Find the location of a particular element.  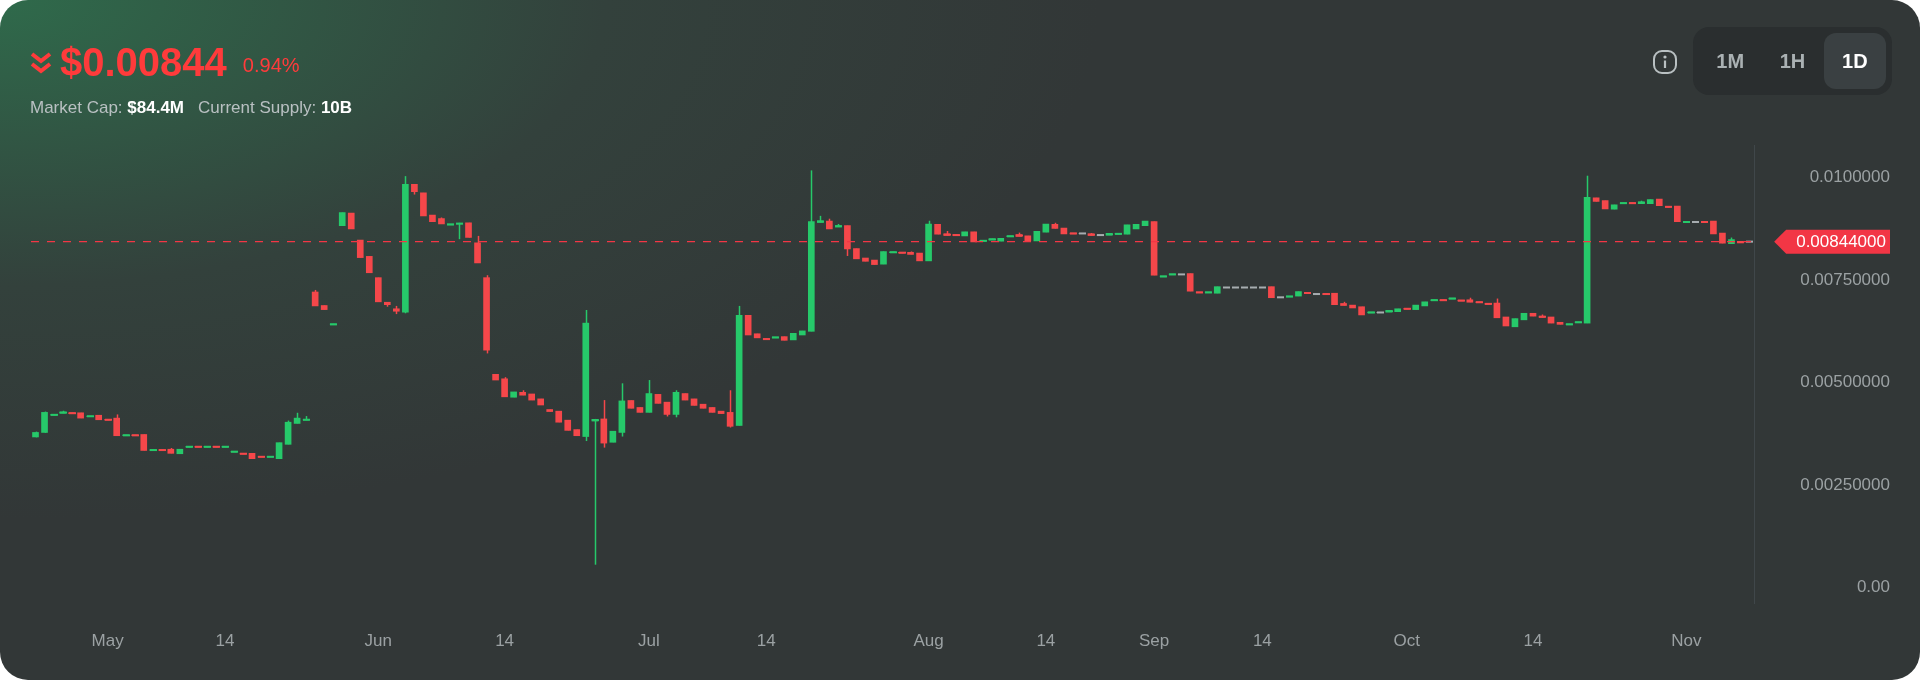

x-tick-label: May is located at coordinates (108, 641).